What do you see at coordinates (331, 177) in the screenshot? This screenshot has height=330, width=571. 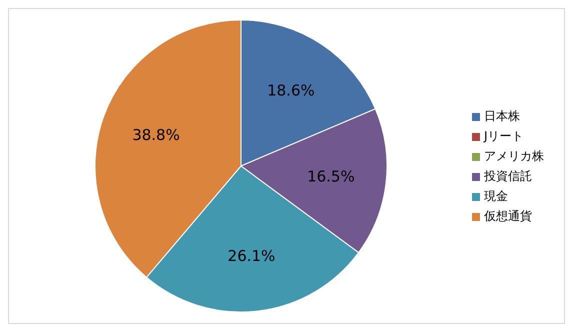 I see `data-label: 16.5%` at bounding box center [331, 177].